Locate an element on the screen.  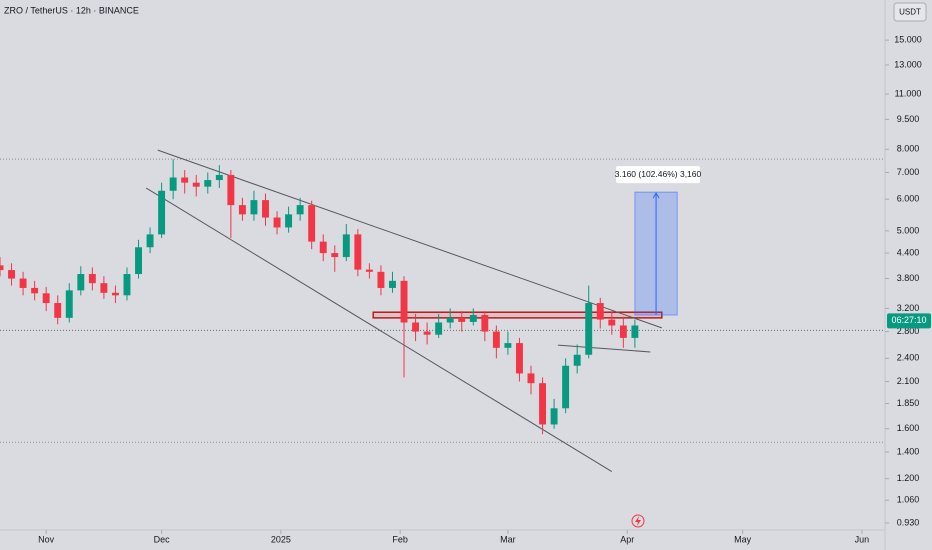
chart-title: ZRO / TetherUS · 12h · BINANCE is located at coordinates (71, 10).